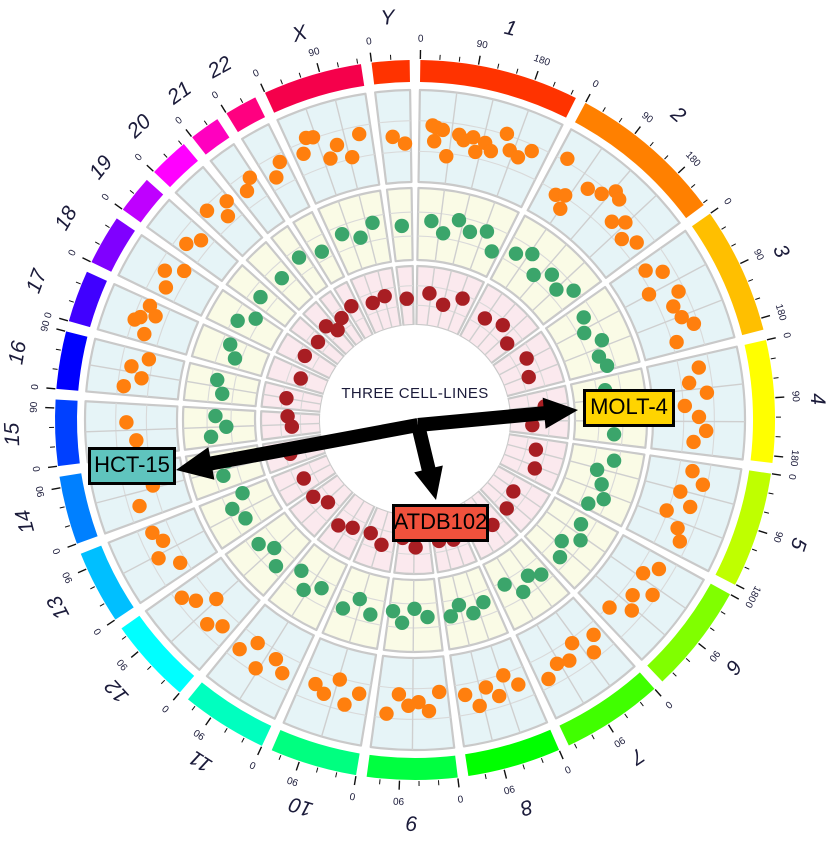 The width and height of the screenshot is (838, 841). I want to click on callout-molt4: MOLT-4, so click(629, 408).